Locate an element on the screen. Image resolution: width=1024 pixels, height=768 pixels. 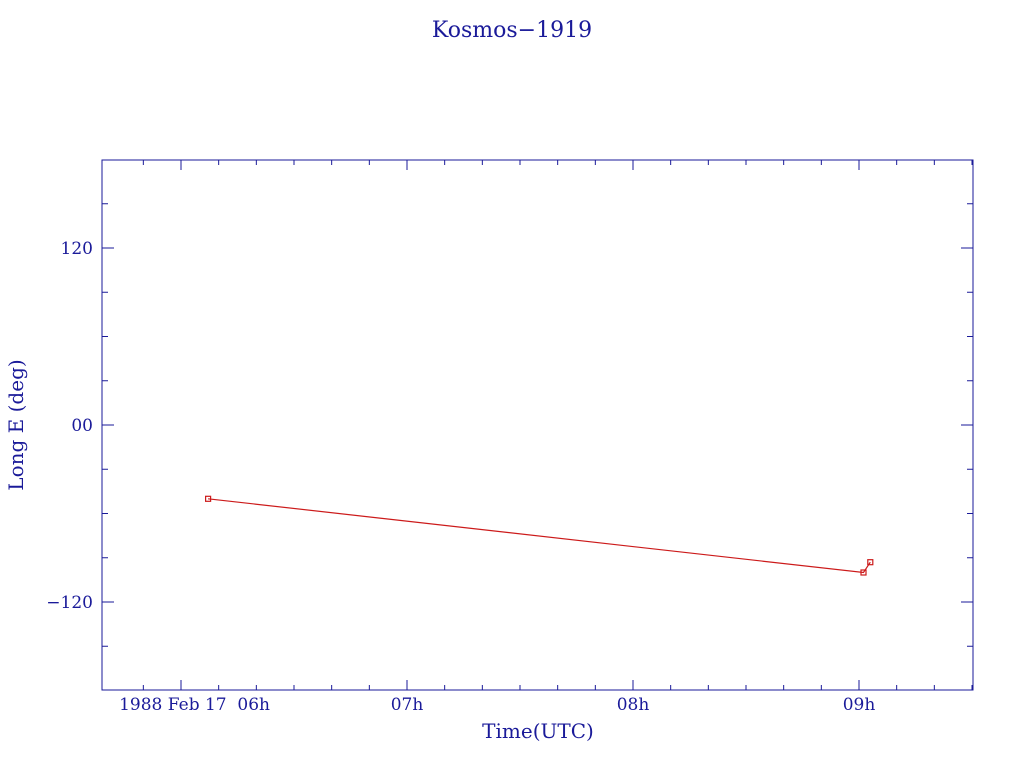
y-tick-label: −120 is located at coordinates (69, 603).